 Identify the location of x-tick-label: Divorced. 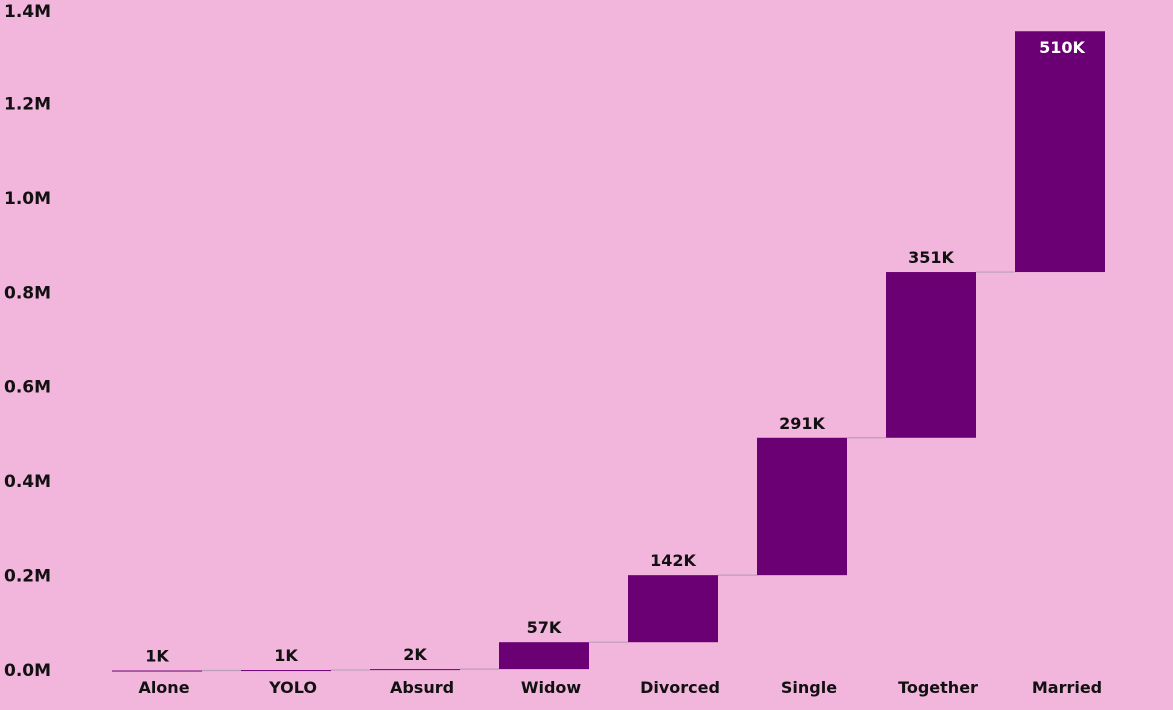
(680, 687).